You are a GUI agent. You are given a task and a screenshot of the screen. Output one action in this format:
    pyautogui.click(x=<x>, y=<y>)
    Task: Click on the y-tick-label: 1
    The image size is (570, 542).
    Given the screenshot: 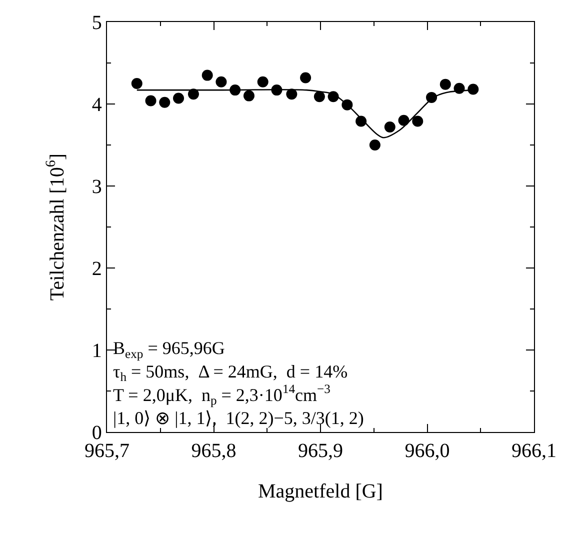 What is the action you would take?
    pyautogui.click(x=97, y=351)
    